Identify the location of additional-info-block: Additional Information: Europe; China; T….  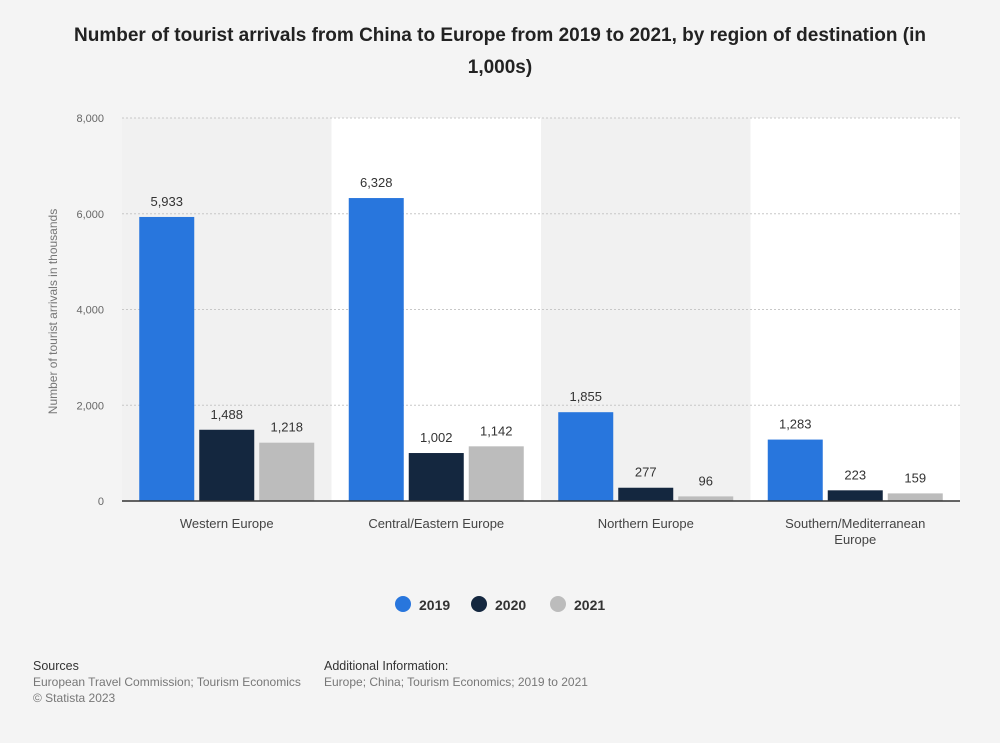
(456, 674).